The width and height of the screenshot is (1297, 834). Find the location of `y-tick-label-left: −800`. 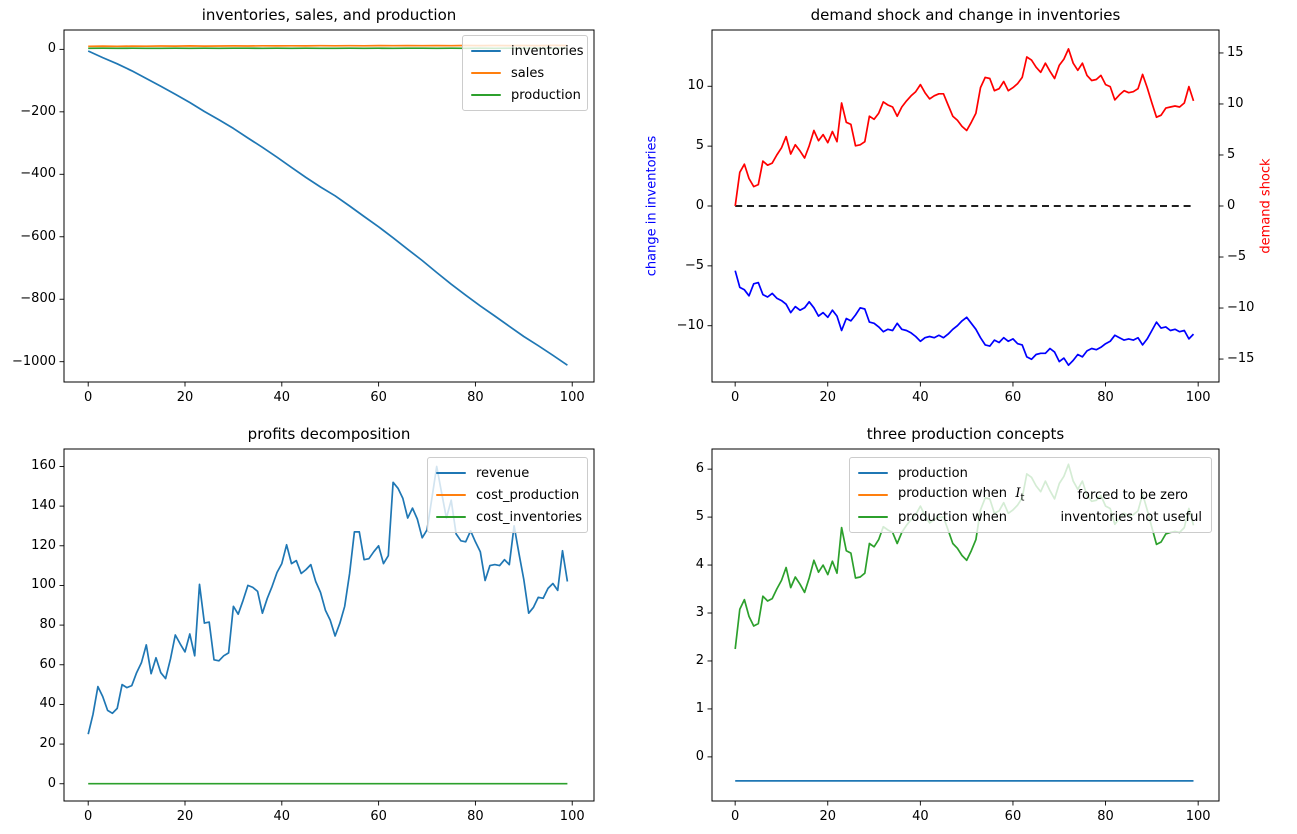

y-tick-label-left: −800 is located at coordinates (38, 299).